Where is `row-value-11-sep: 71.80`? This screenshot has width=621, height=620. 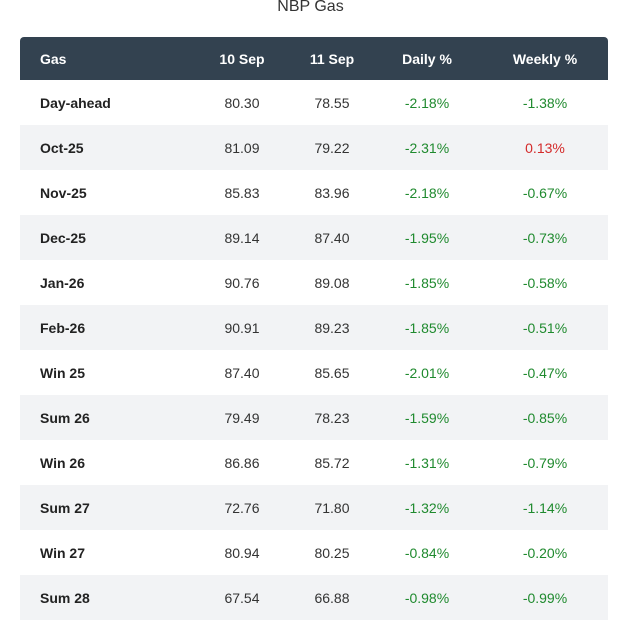
row-value-11-sep: 71.80 is located at coordinates (332, 507).